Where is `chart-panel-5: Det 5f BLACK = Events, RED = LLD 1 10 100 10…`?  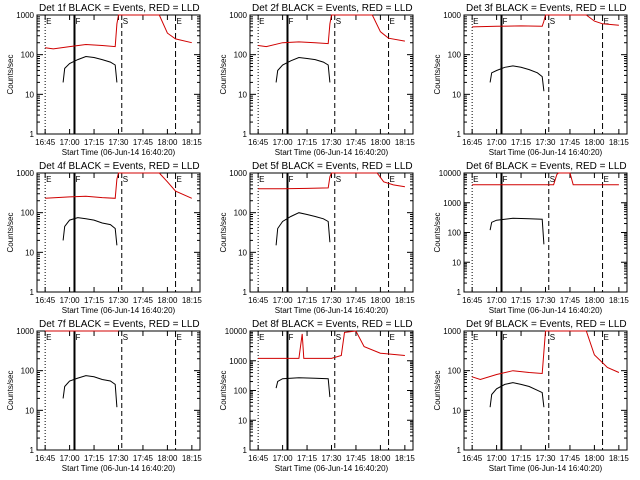
chart-panel-5: Det 5f BLACK = Events, RED = LLD 1 10 100 10… is located at coordinates (317, 238).